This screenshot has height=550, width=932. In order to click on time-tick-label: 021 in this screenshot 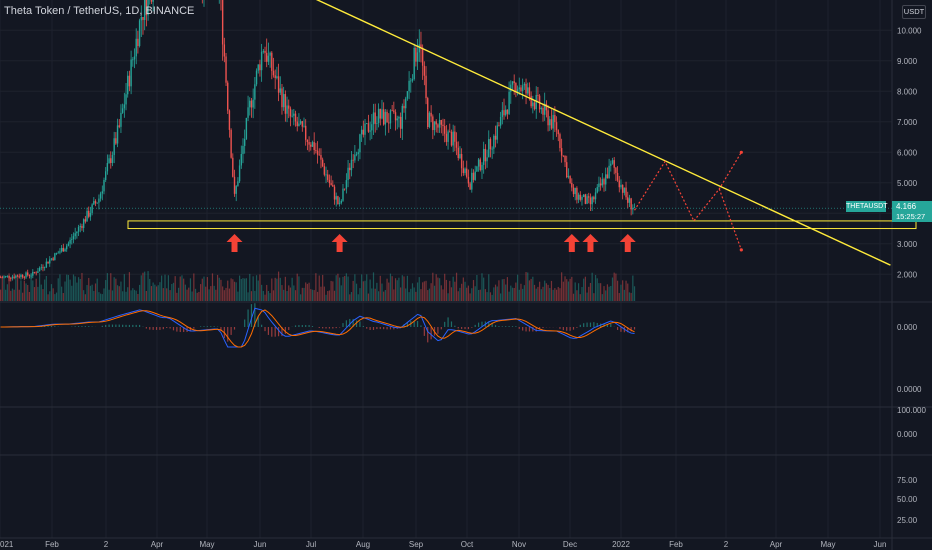, I will do `click(7, 544)`.